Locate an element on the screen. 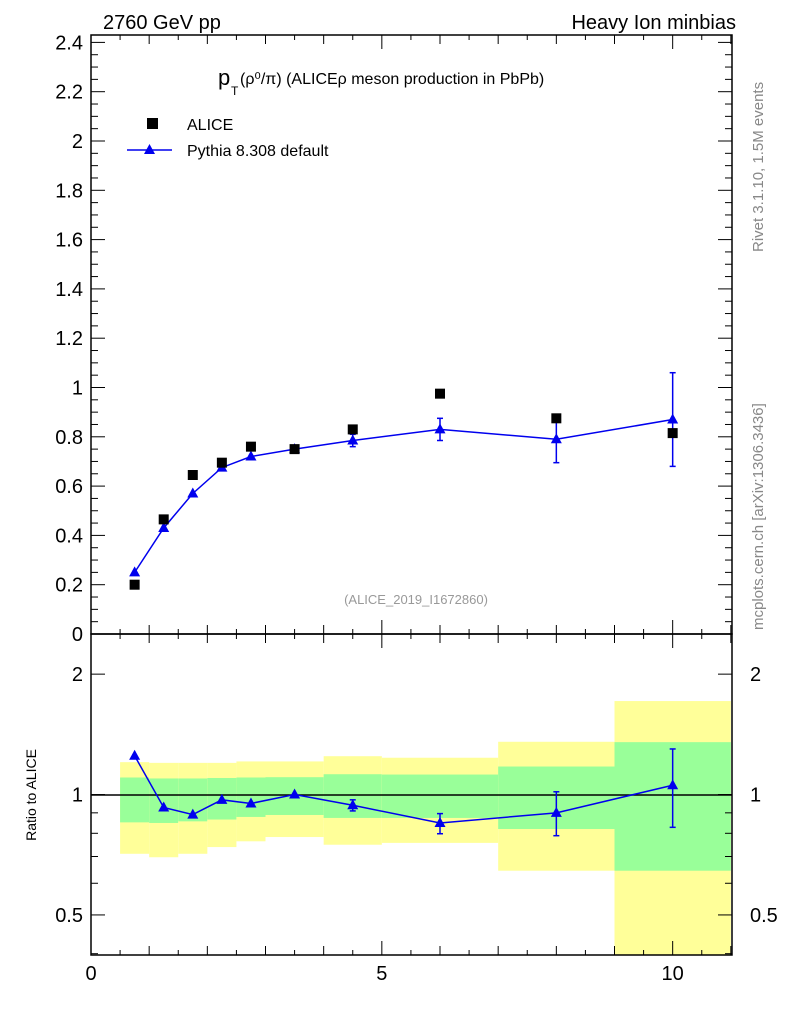 Image resolution: width=786 pixels, height=1024 pixels. plot-title: (ρ⁰/π) (ALICEρ meson production in PbPb) is located at coordinates (392, 79).